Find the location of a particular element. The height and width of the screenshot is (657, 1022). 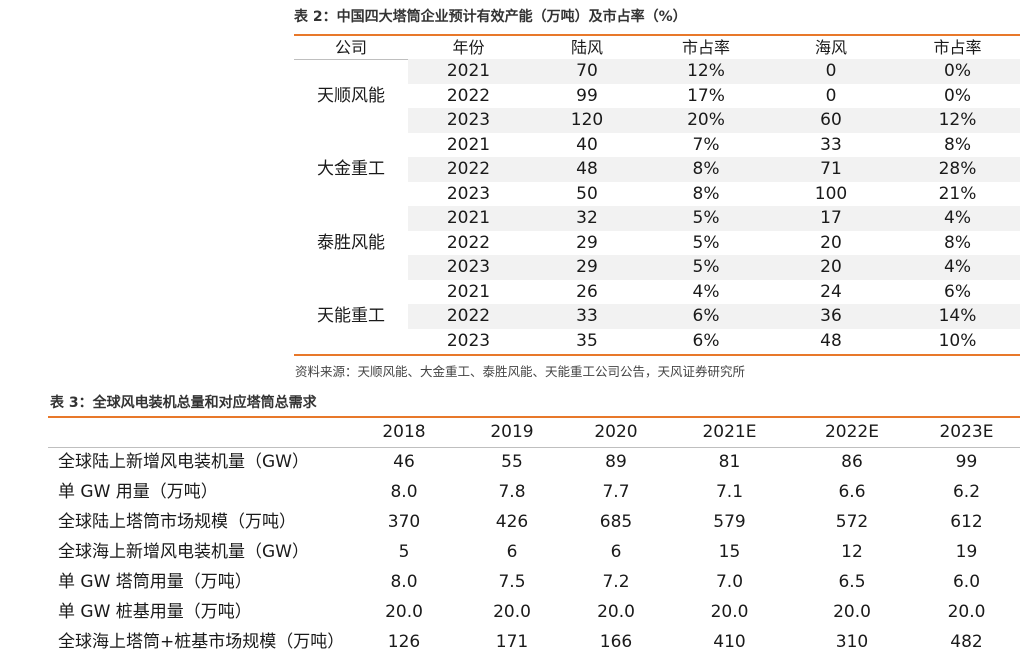

table-cell: 81 is located at coordinates (729, 462).